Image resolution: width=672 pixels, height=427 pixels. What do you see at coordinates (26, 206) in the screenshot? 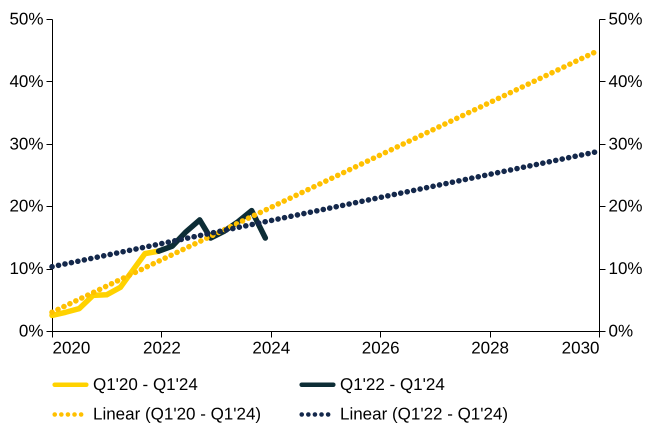
I see `y-tick-label: 20%` at bounding box center [26, 206].